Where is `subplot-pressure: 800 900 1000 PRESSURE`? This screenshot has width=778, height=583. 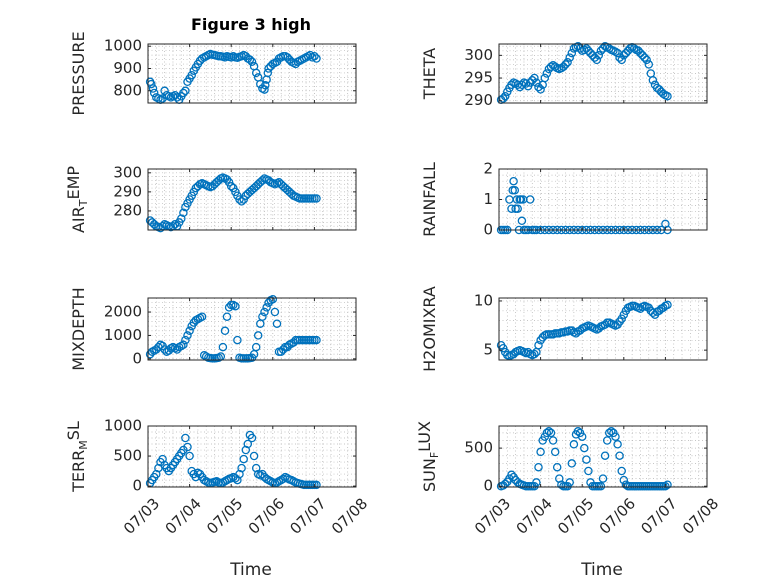 subplot-pressure: 800 900 1000 PRESSURE is located at coordinates (213, 73).